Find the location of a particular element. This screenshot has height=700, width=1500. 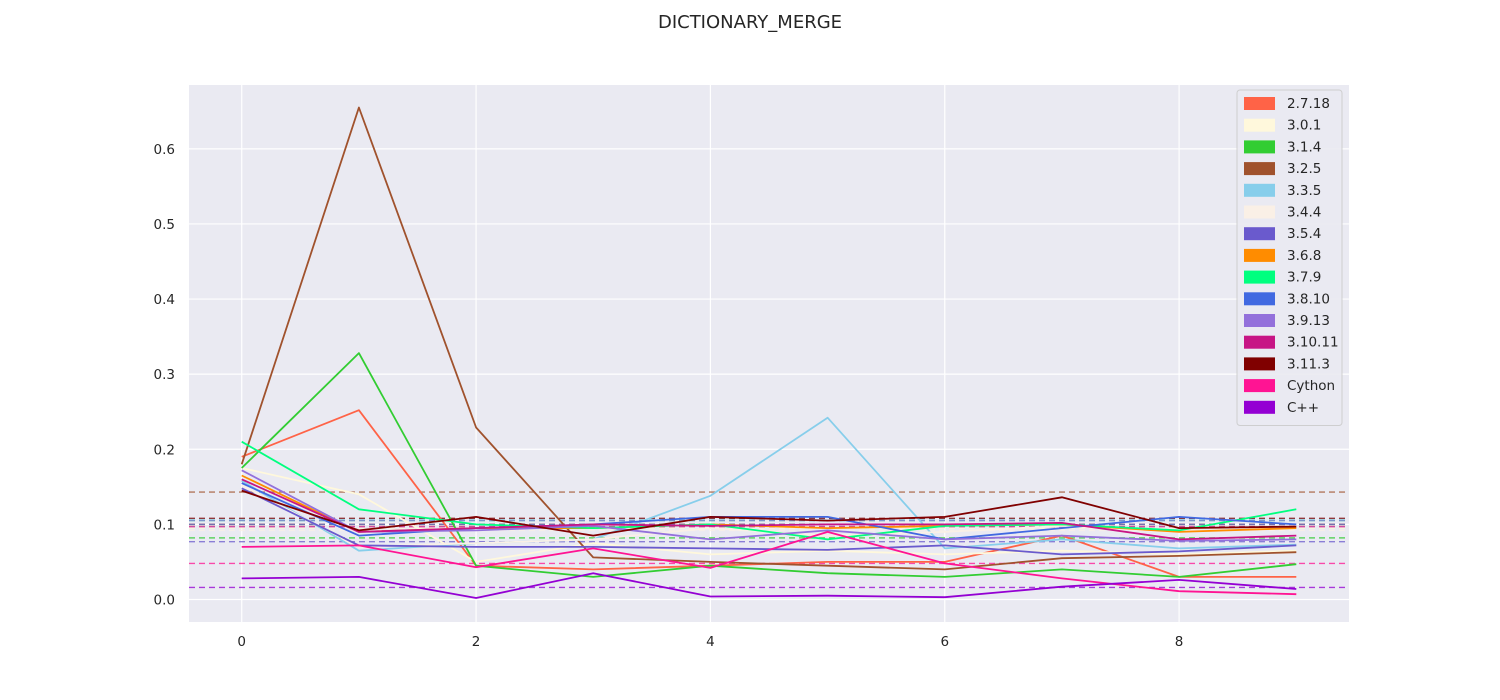

x-axis-ticks: 0 2 4 6 8 is located at coordinates (710, 642).